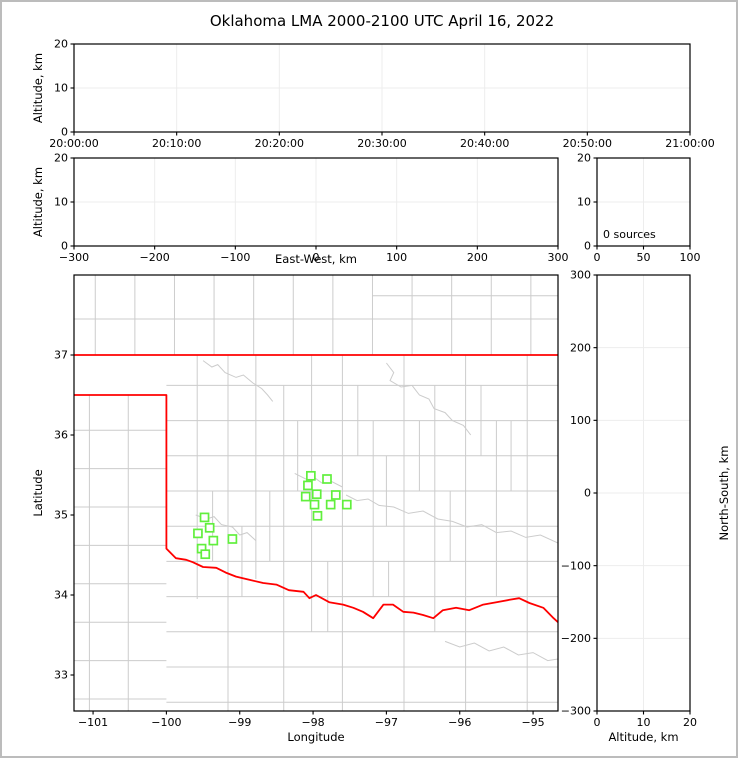  I want to click on tick-labels: 0 10 20 −300 −200 −100 0 100 200 300, so click(629, 499).